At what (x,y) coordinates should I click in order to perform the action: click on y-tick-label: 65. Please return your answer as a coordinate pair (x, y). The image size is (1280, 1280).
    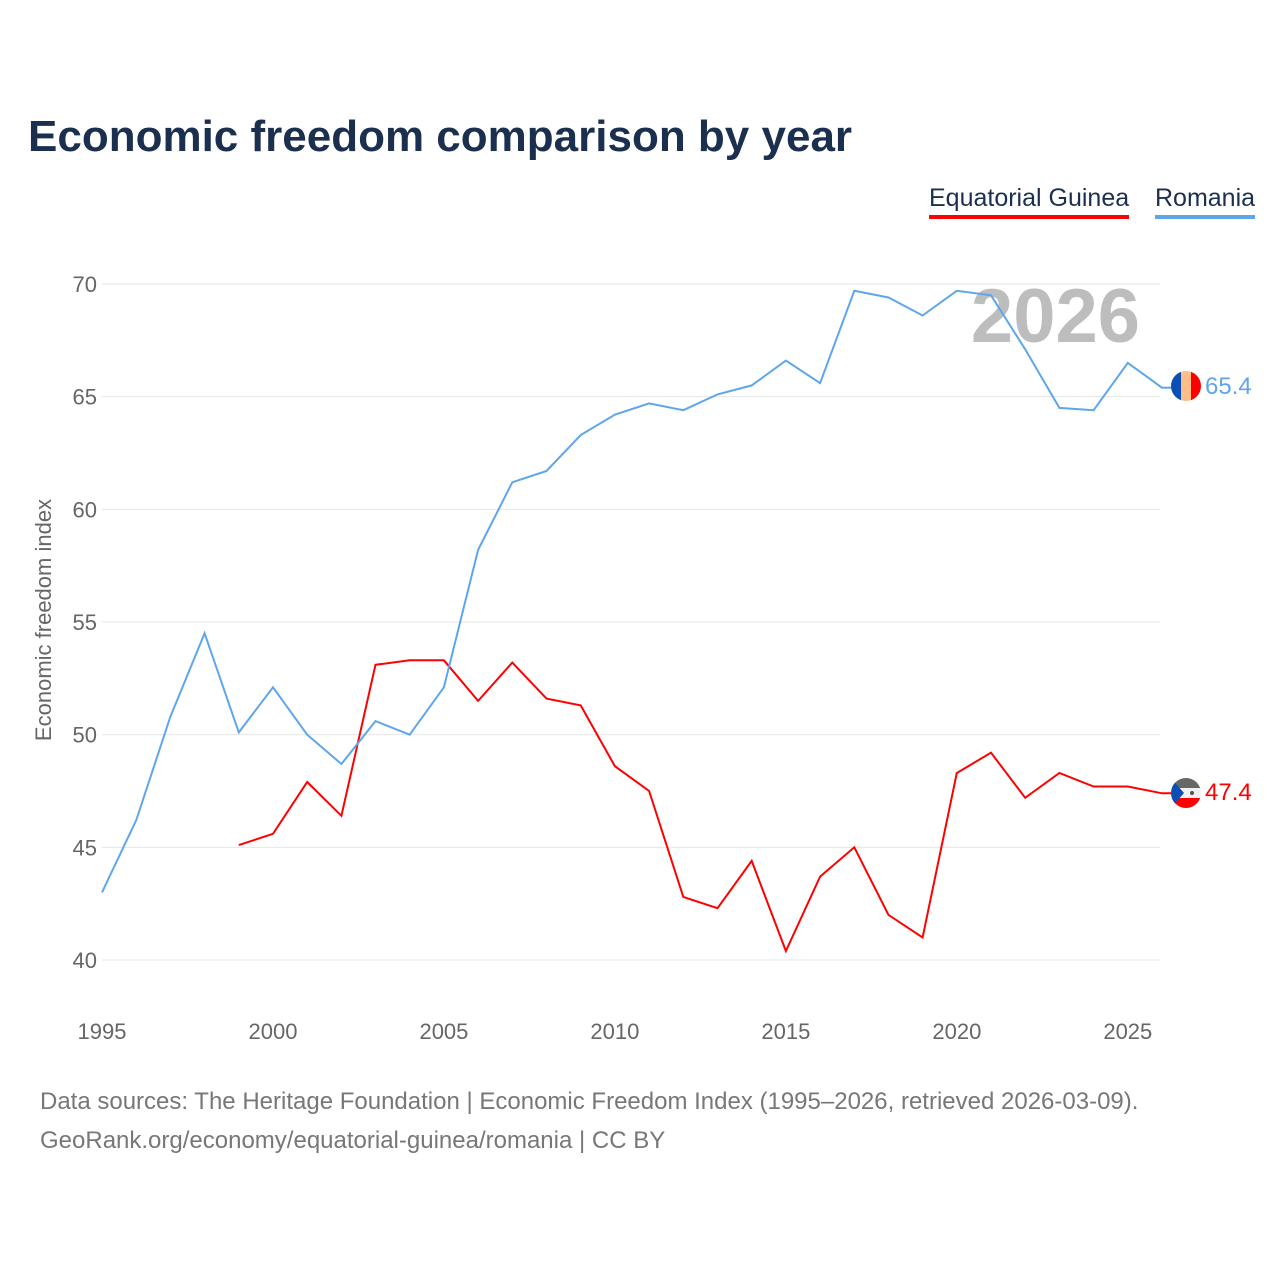
    Looking at the image, I should click on (85, 397).